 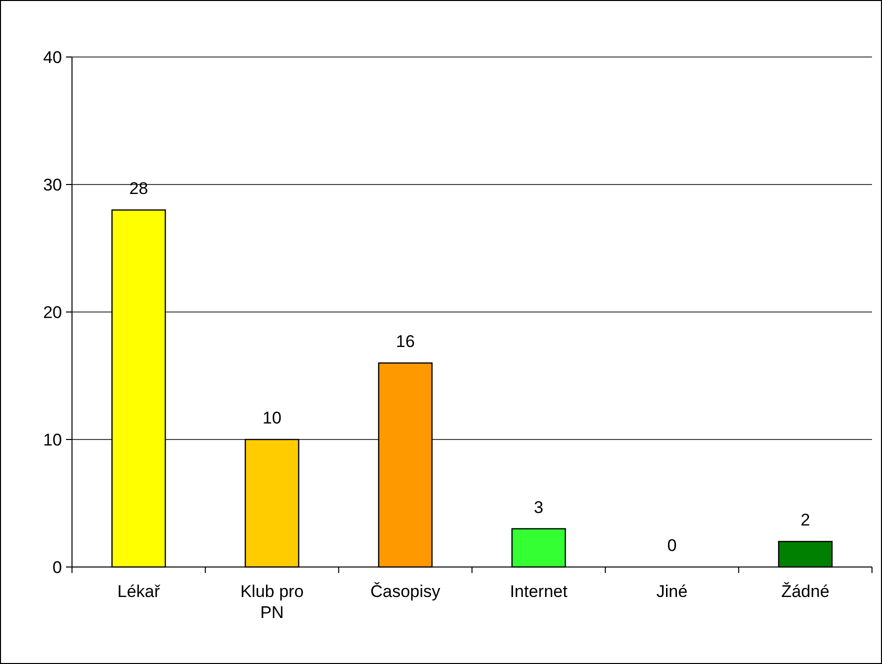 I want to click on x-tick-label: Časopisy, so click(x=405, y=591).